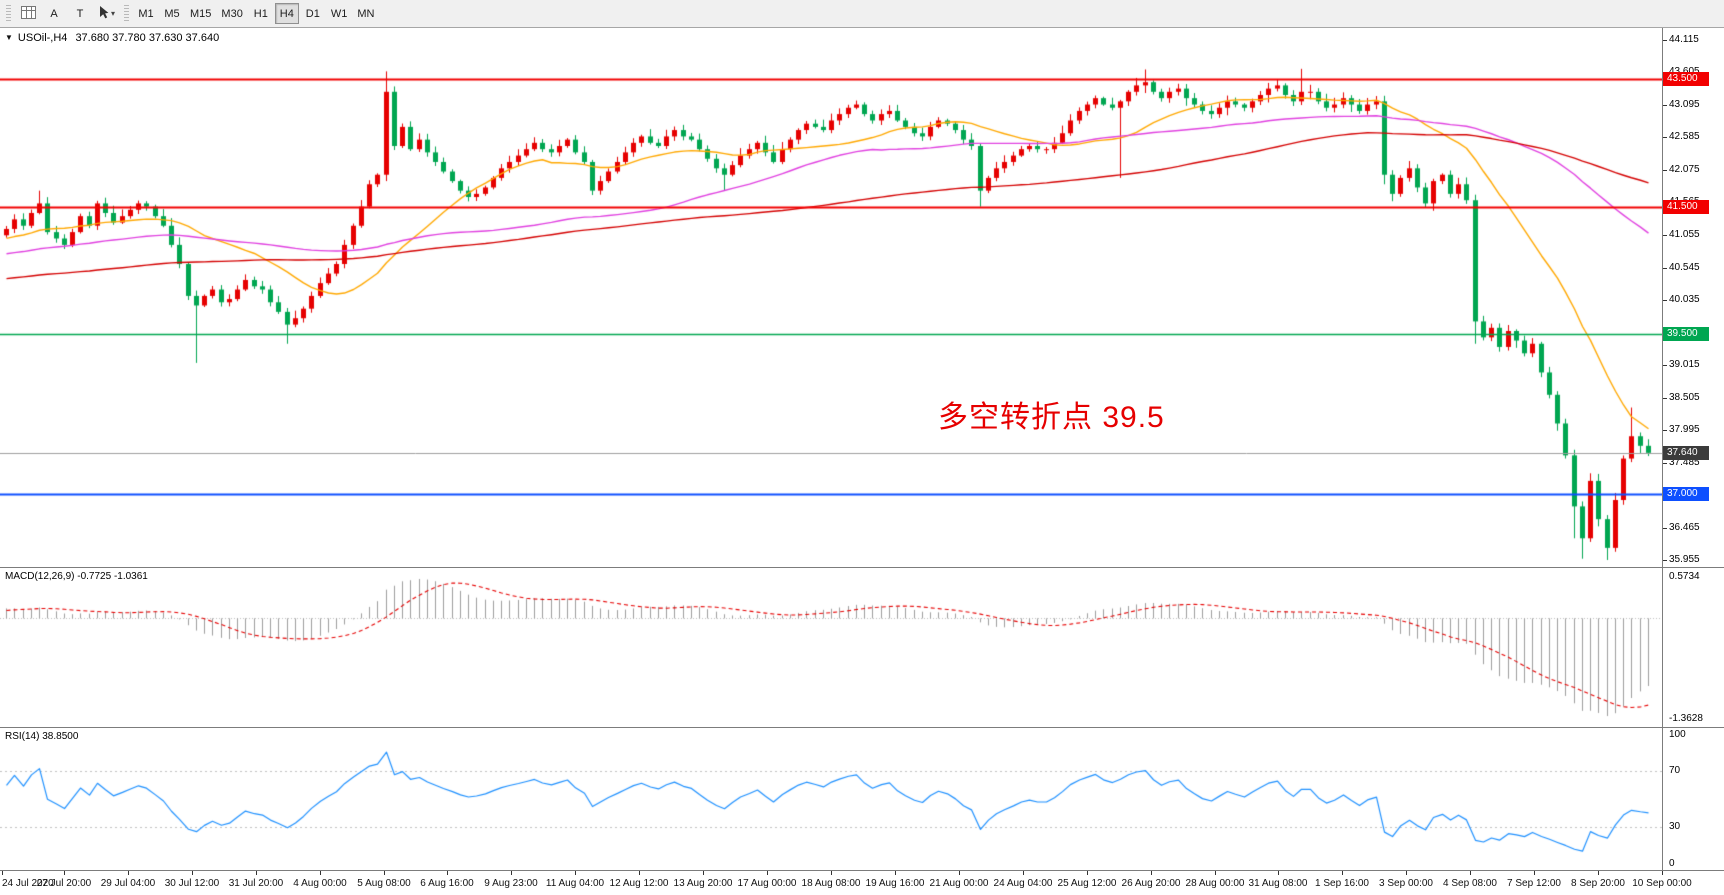  Describe the element at coordinates (1672, 863) in the screenshot. I see `rsi-axis-label: 0` at that location.